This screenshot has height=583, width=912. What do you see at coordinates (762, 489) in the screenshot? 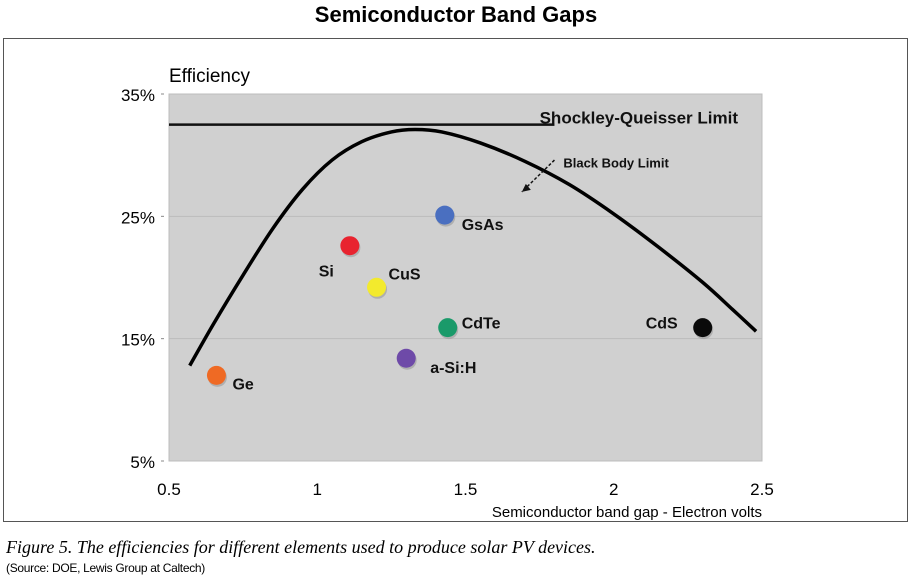
I see `x-tick-label: 2.5` at bounding box center [762, 489].